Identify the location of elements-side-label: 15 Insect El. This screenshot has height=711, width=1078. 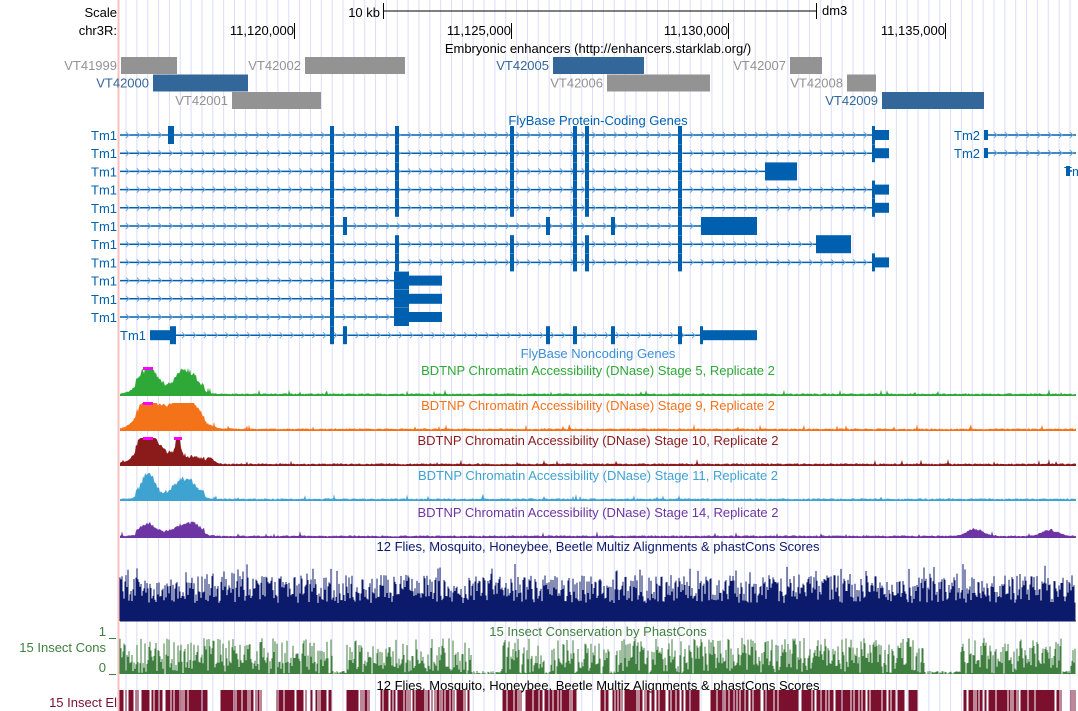
(83, 702).